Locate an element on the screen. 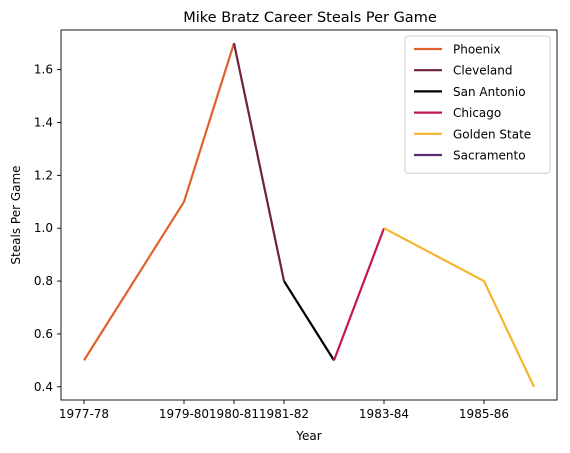 Image resolution: width=570 pixels, height=453 pixels. y-axis-title: Steals Per Game is located at coordinates (16, 214).